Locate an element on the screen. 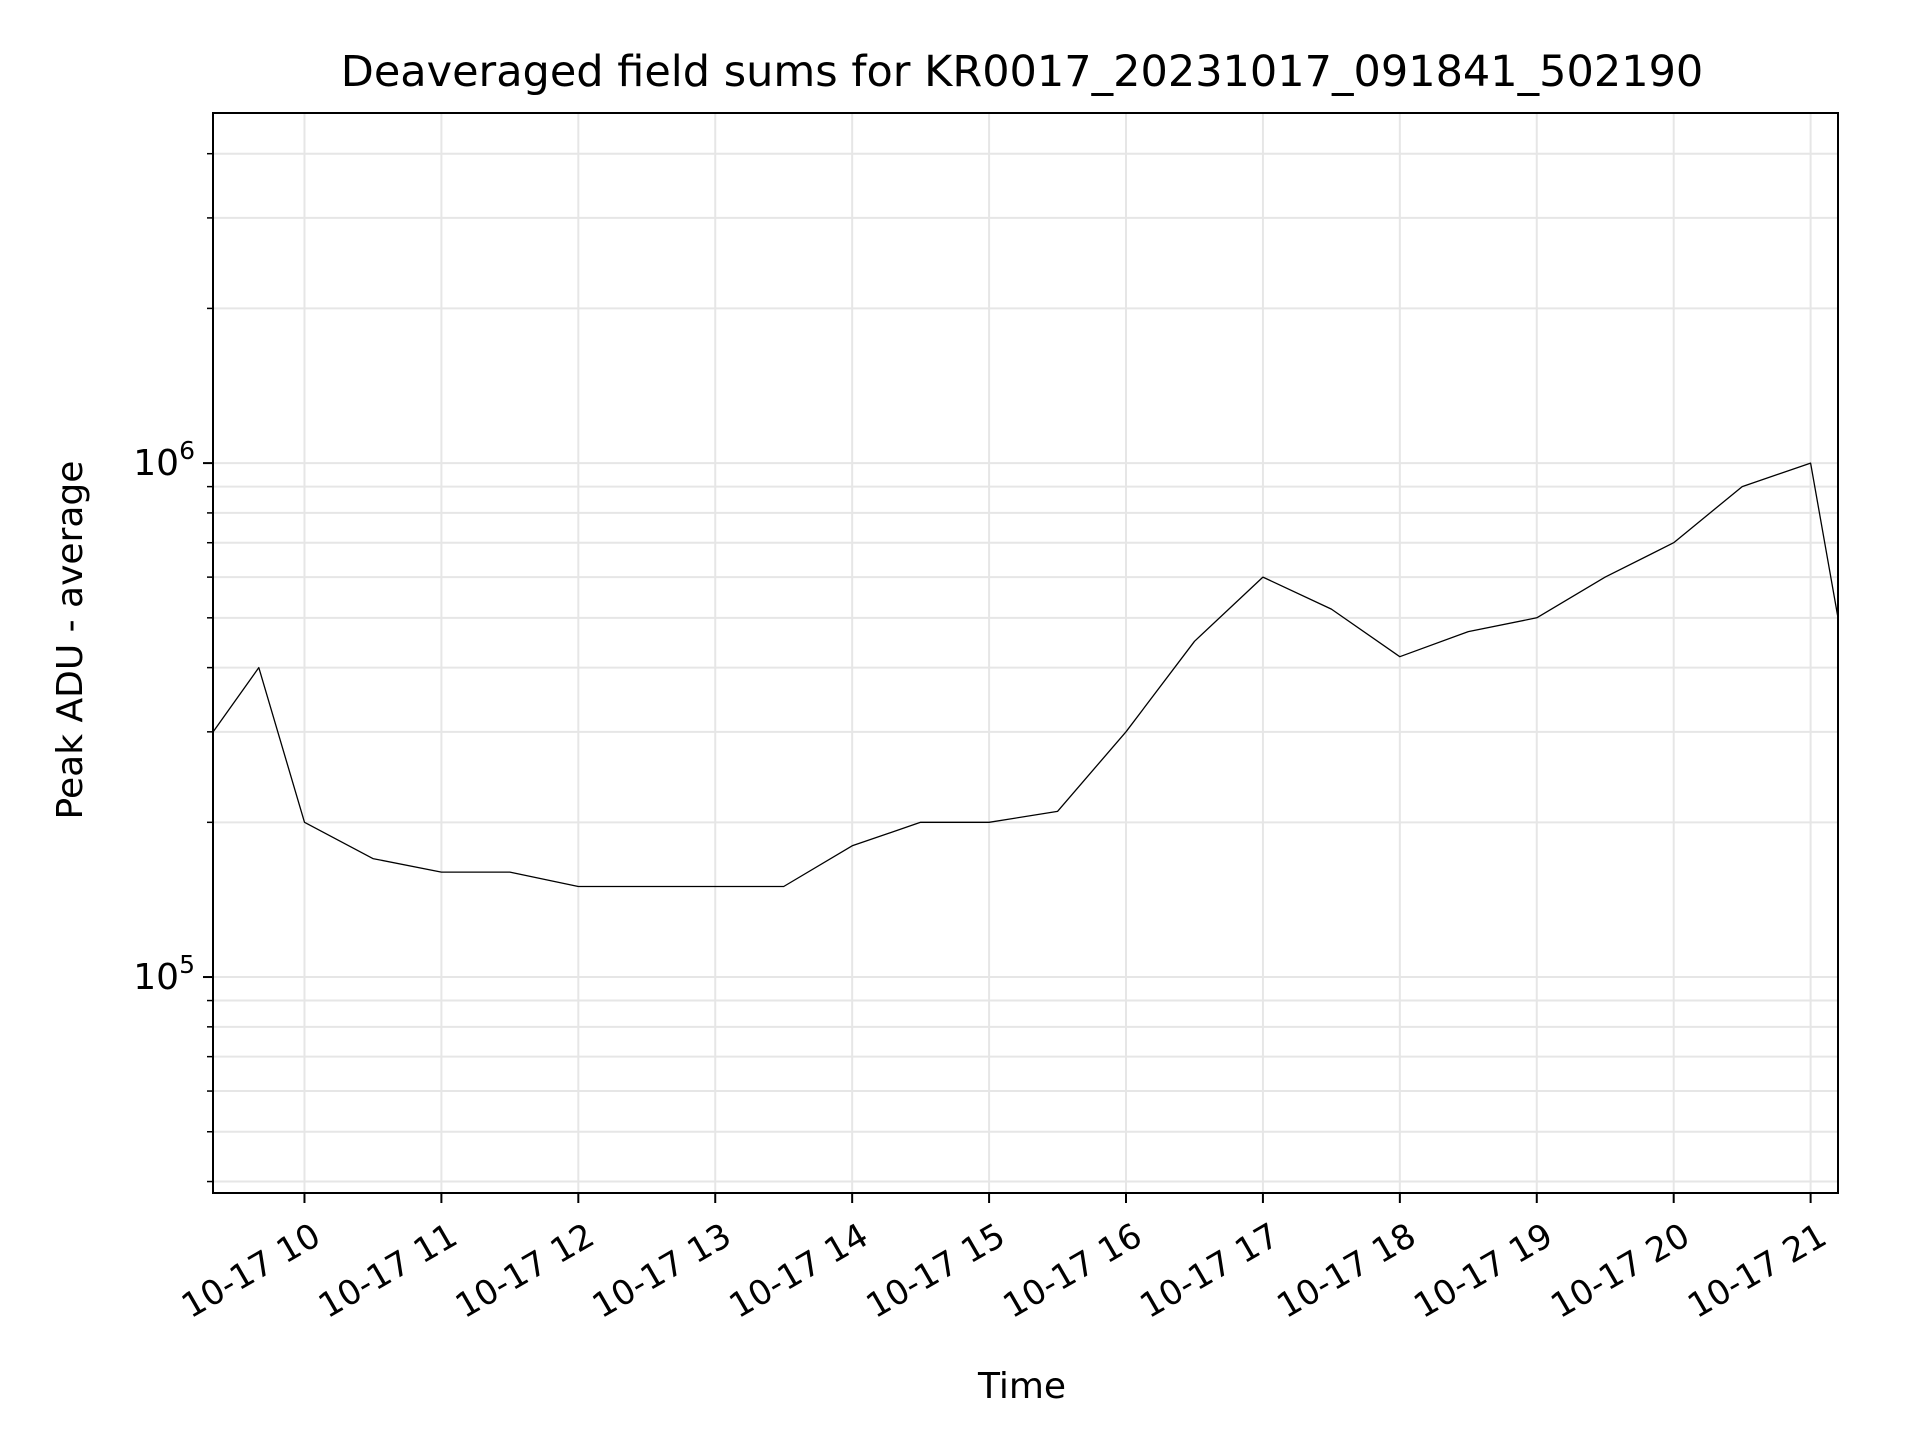  y-tick-label: 10⁵ is located at coordinates (164, 974).